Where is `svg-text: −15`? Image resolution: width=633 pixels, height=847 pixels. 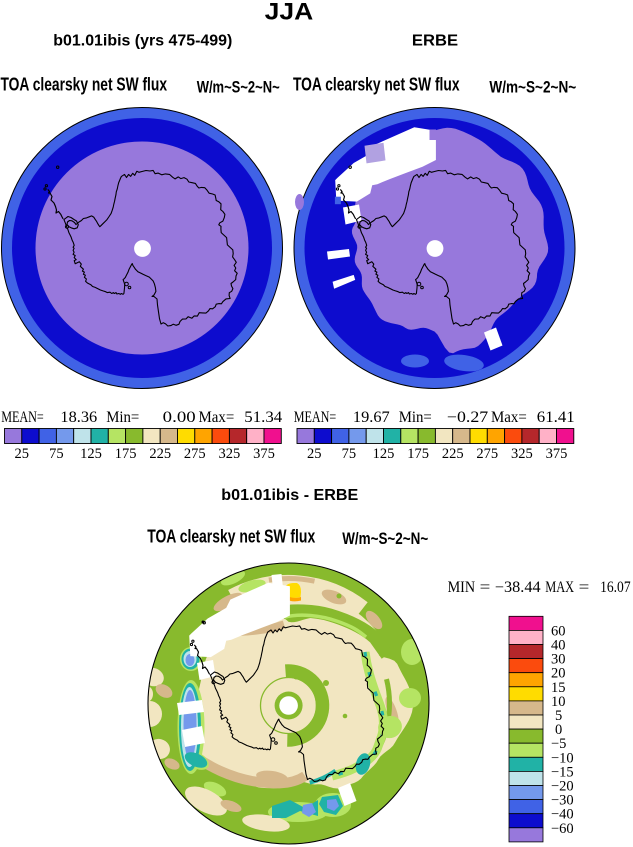
svg-text: −15 is located at coordinates (562, 772).